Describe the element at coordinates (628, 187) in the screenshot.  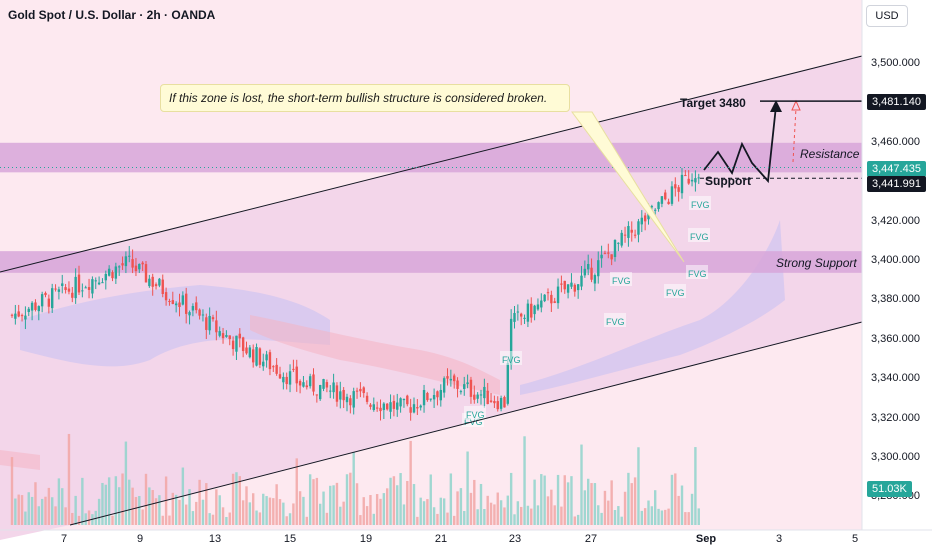
I see `callout-pointer` at that location.